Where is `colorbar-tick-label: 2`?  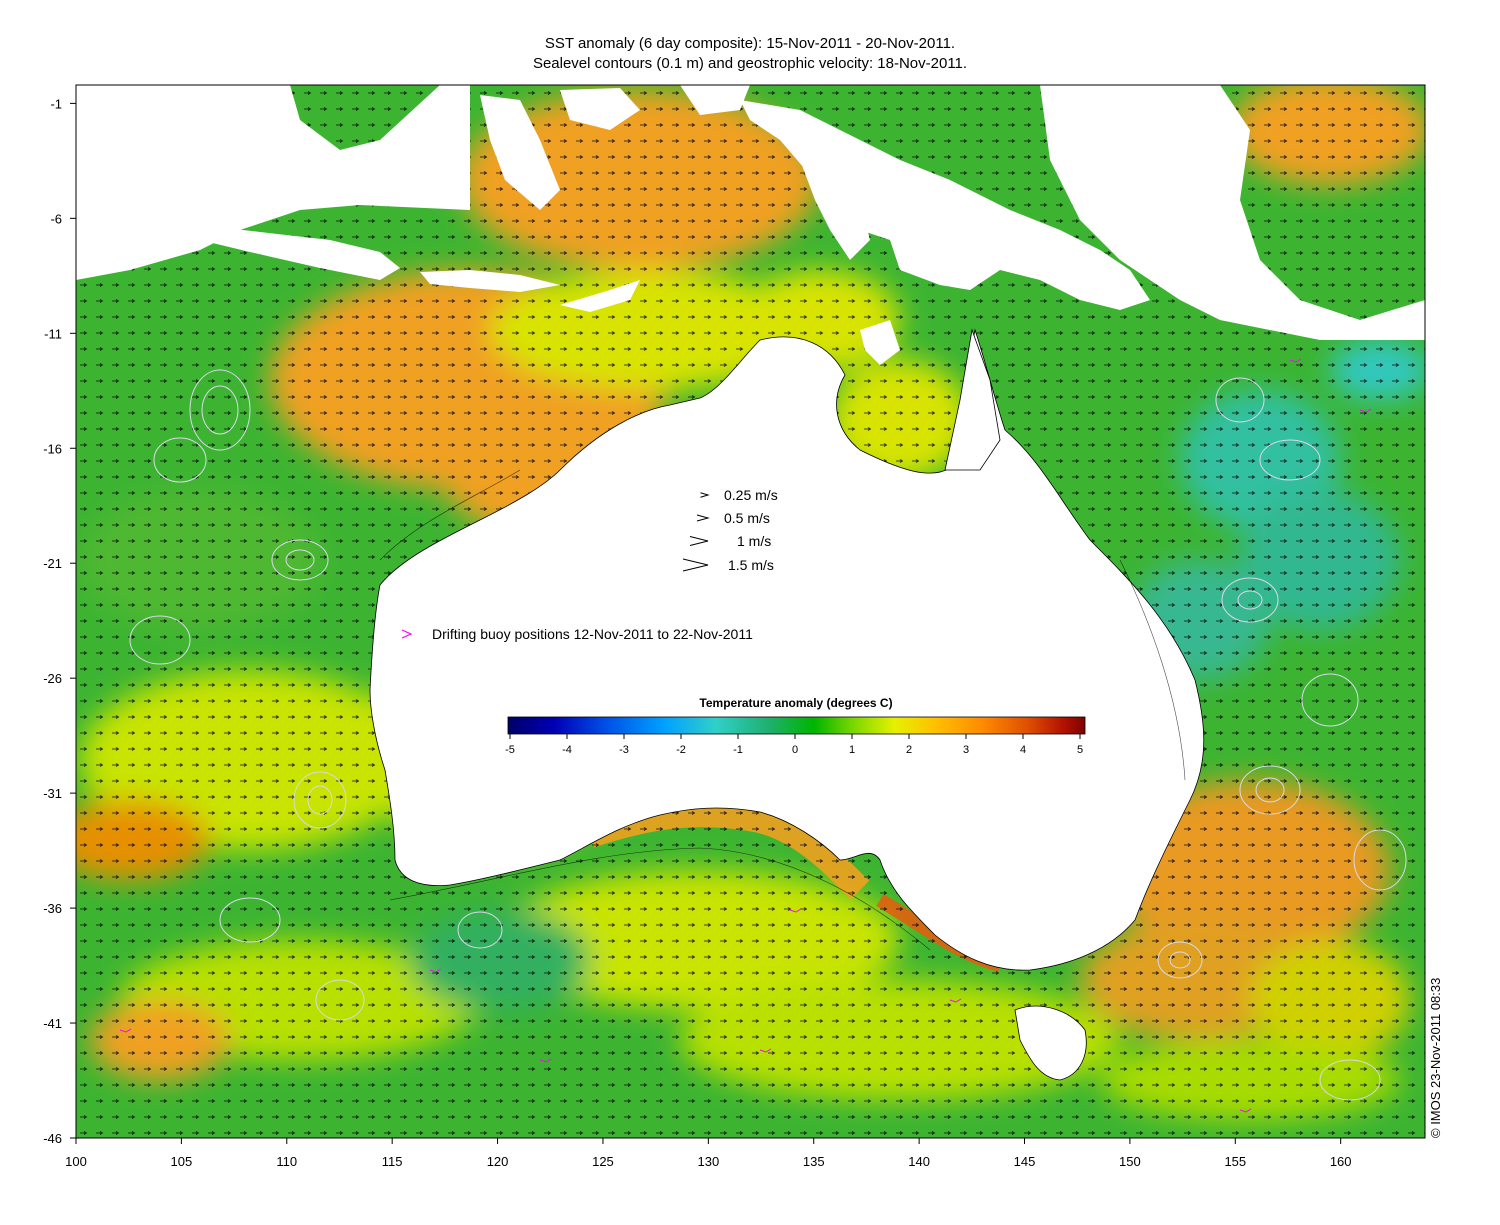
colorbar-tick-label: 2 is located at coordinates (909, 750).